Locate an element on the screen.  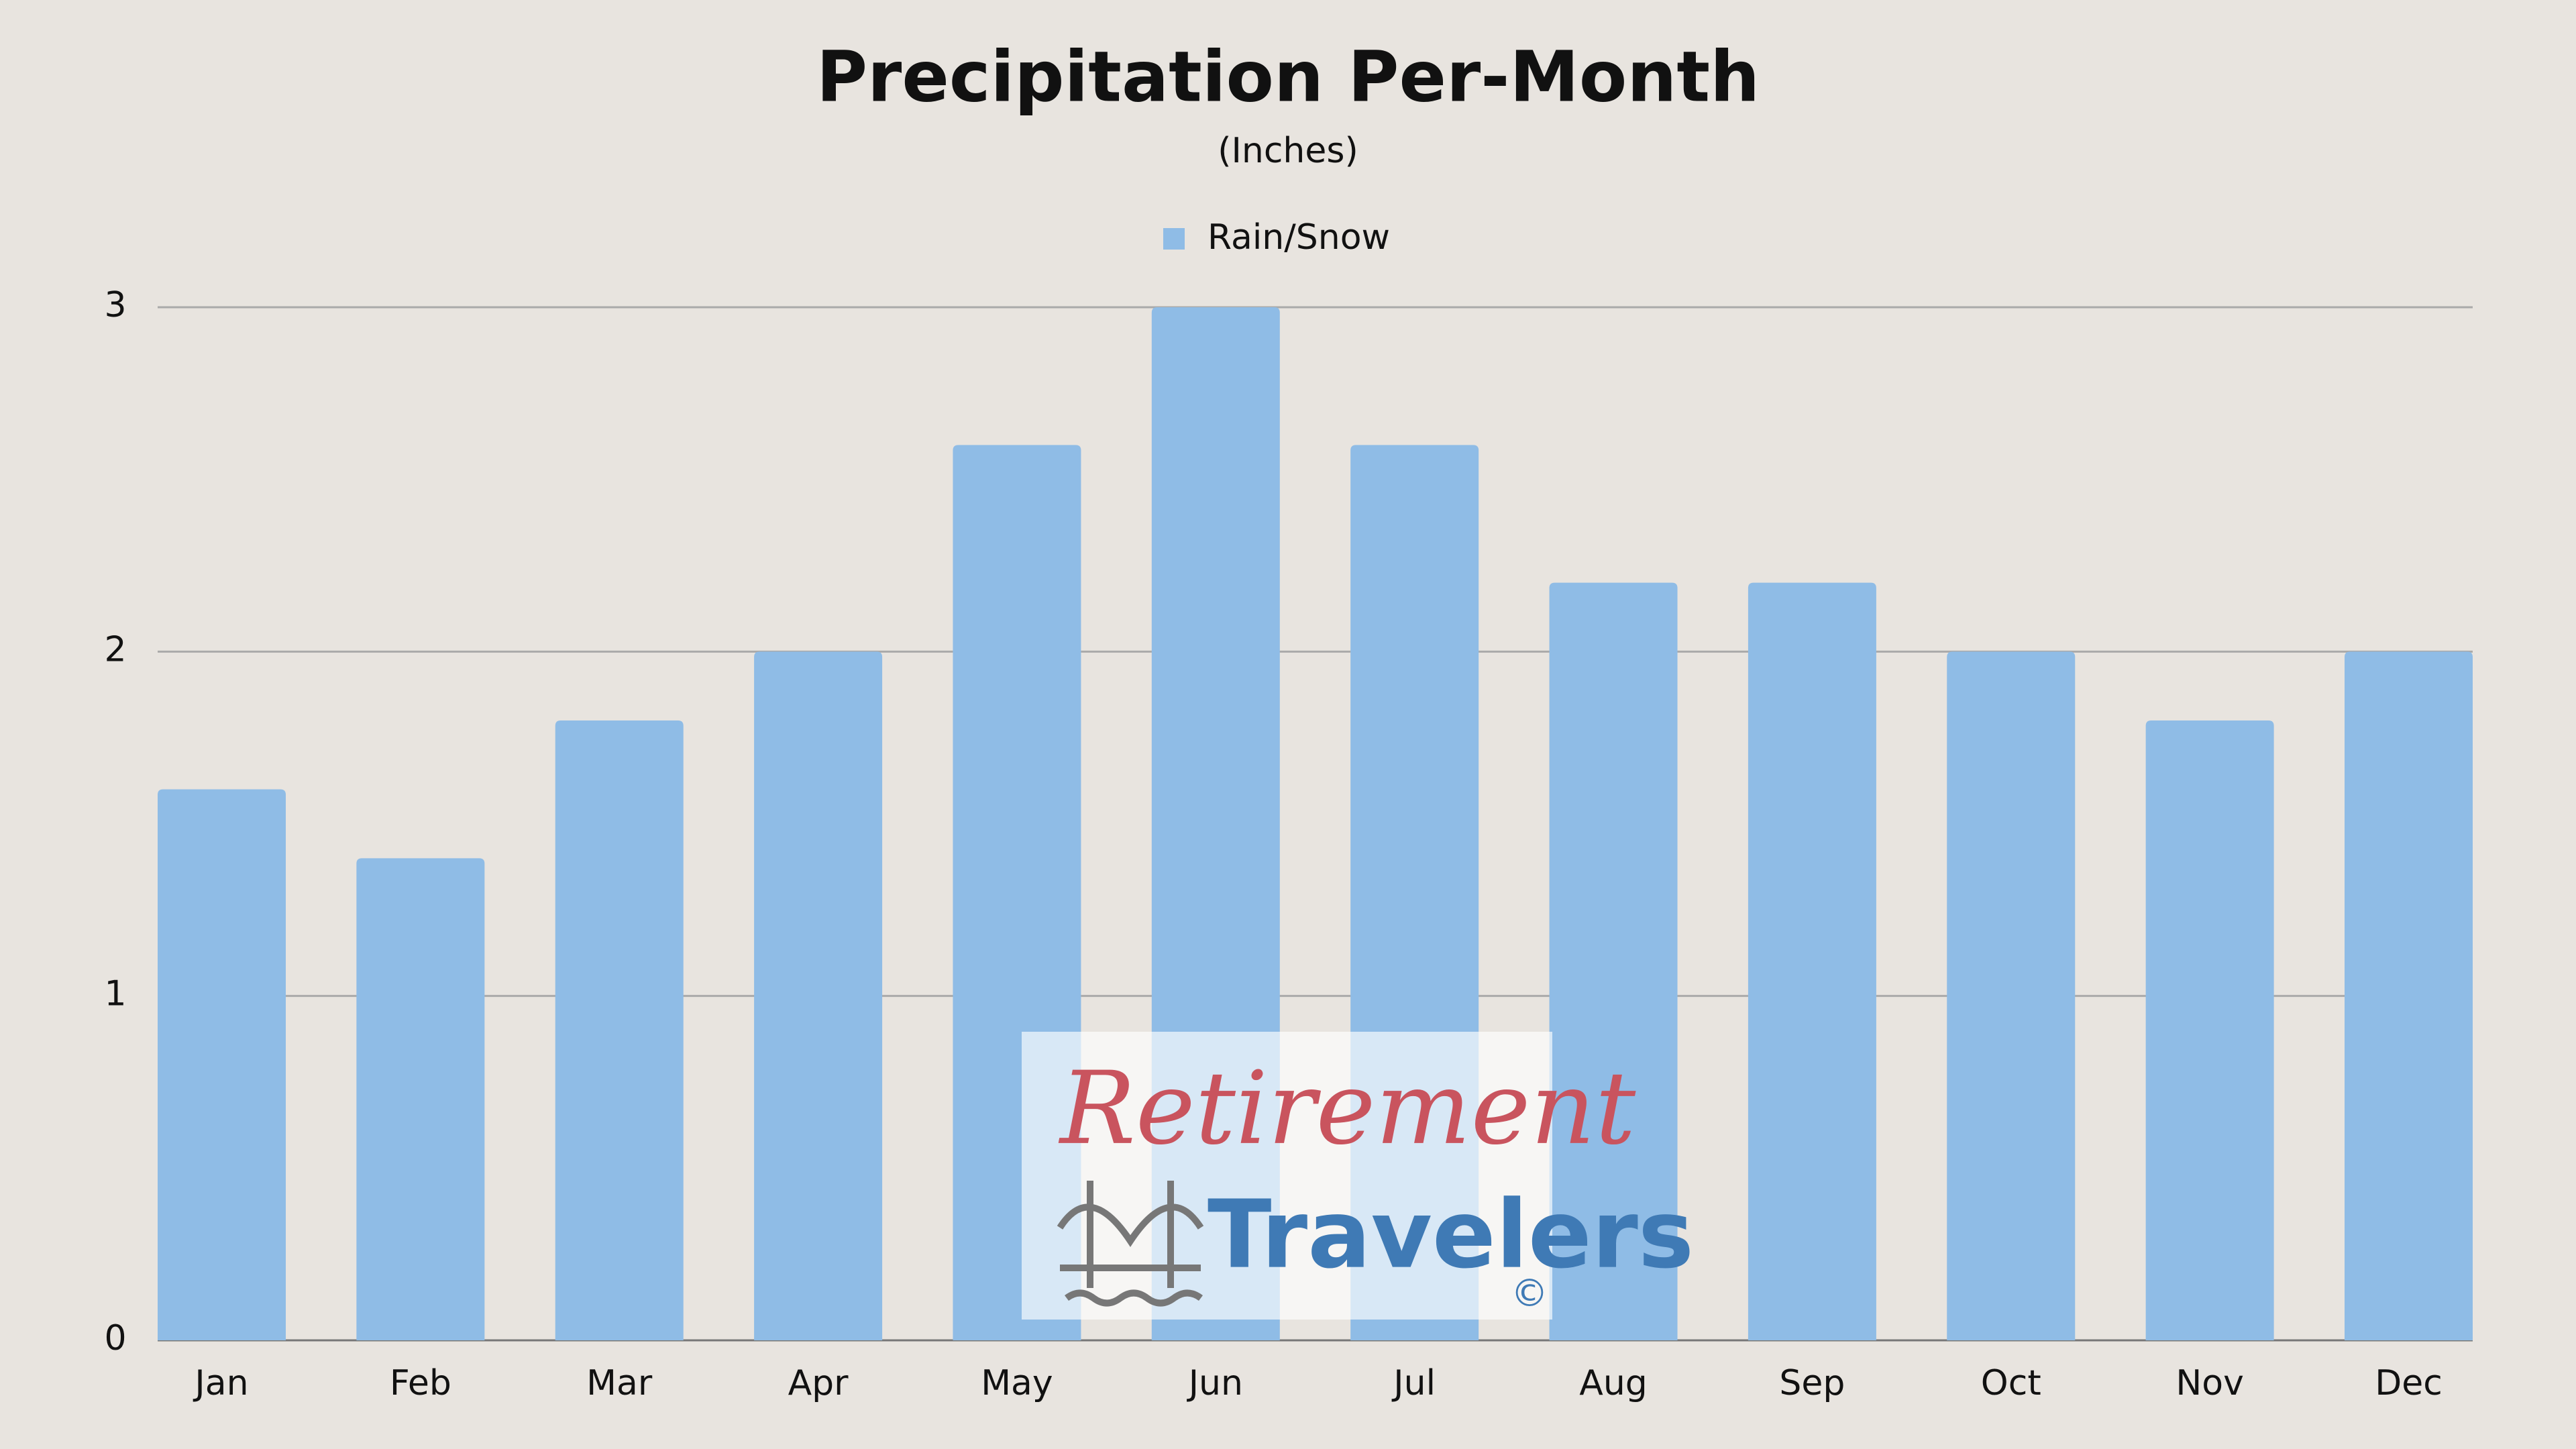
y-tick-label: 0 is located at coordinates (115, 1338).